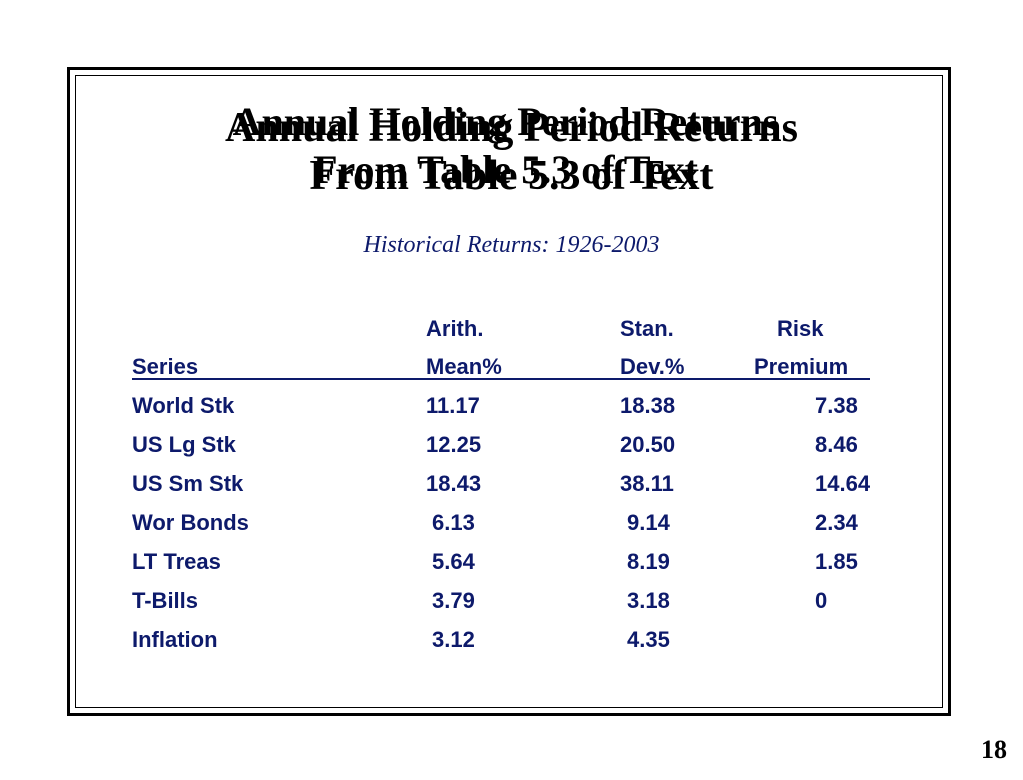 Image resolution: width=1023 pixels, height=780 pixels. What do you see at coordinates (647, 483) in the screenshot?
I see `row-dev: 38.11` at bounding box center [647, 483].